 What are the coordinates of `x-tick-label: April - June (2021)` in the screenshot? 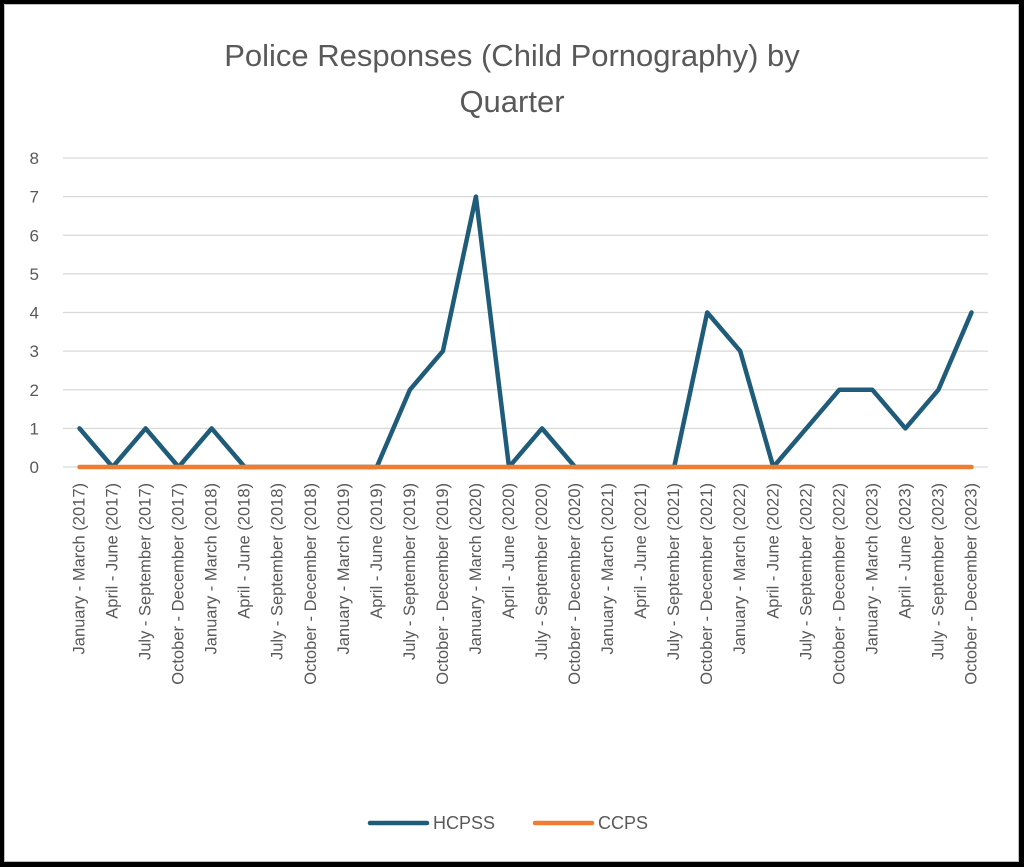 It's located at (641, 551).